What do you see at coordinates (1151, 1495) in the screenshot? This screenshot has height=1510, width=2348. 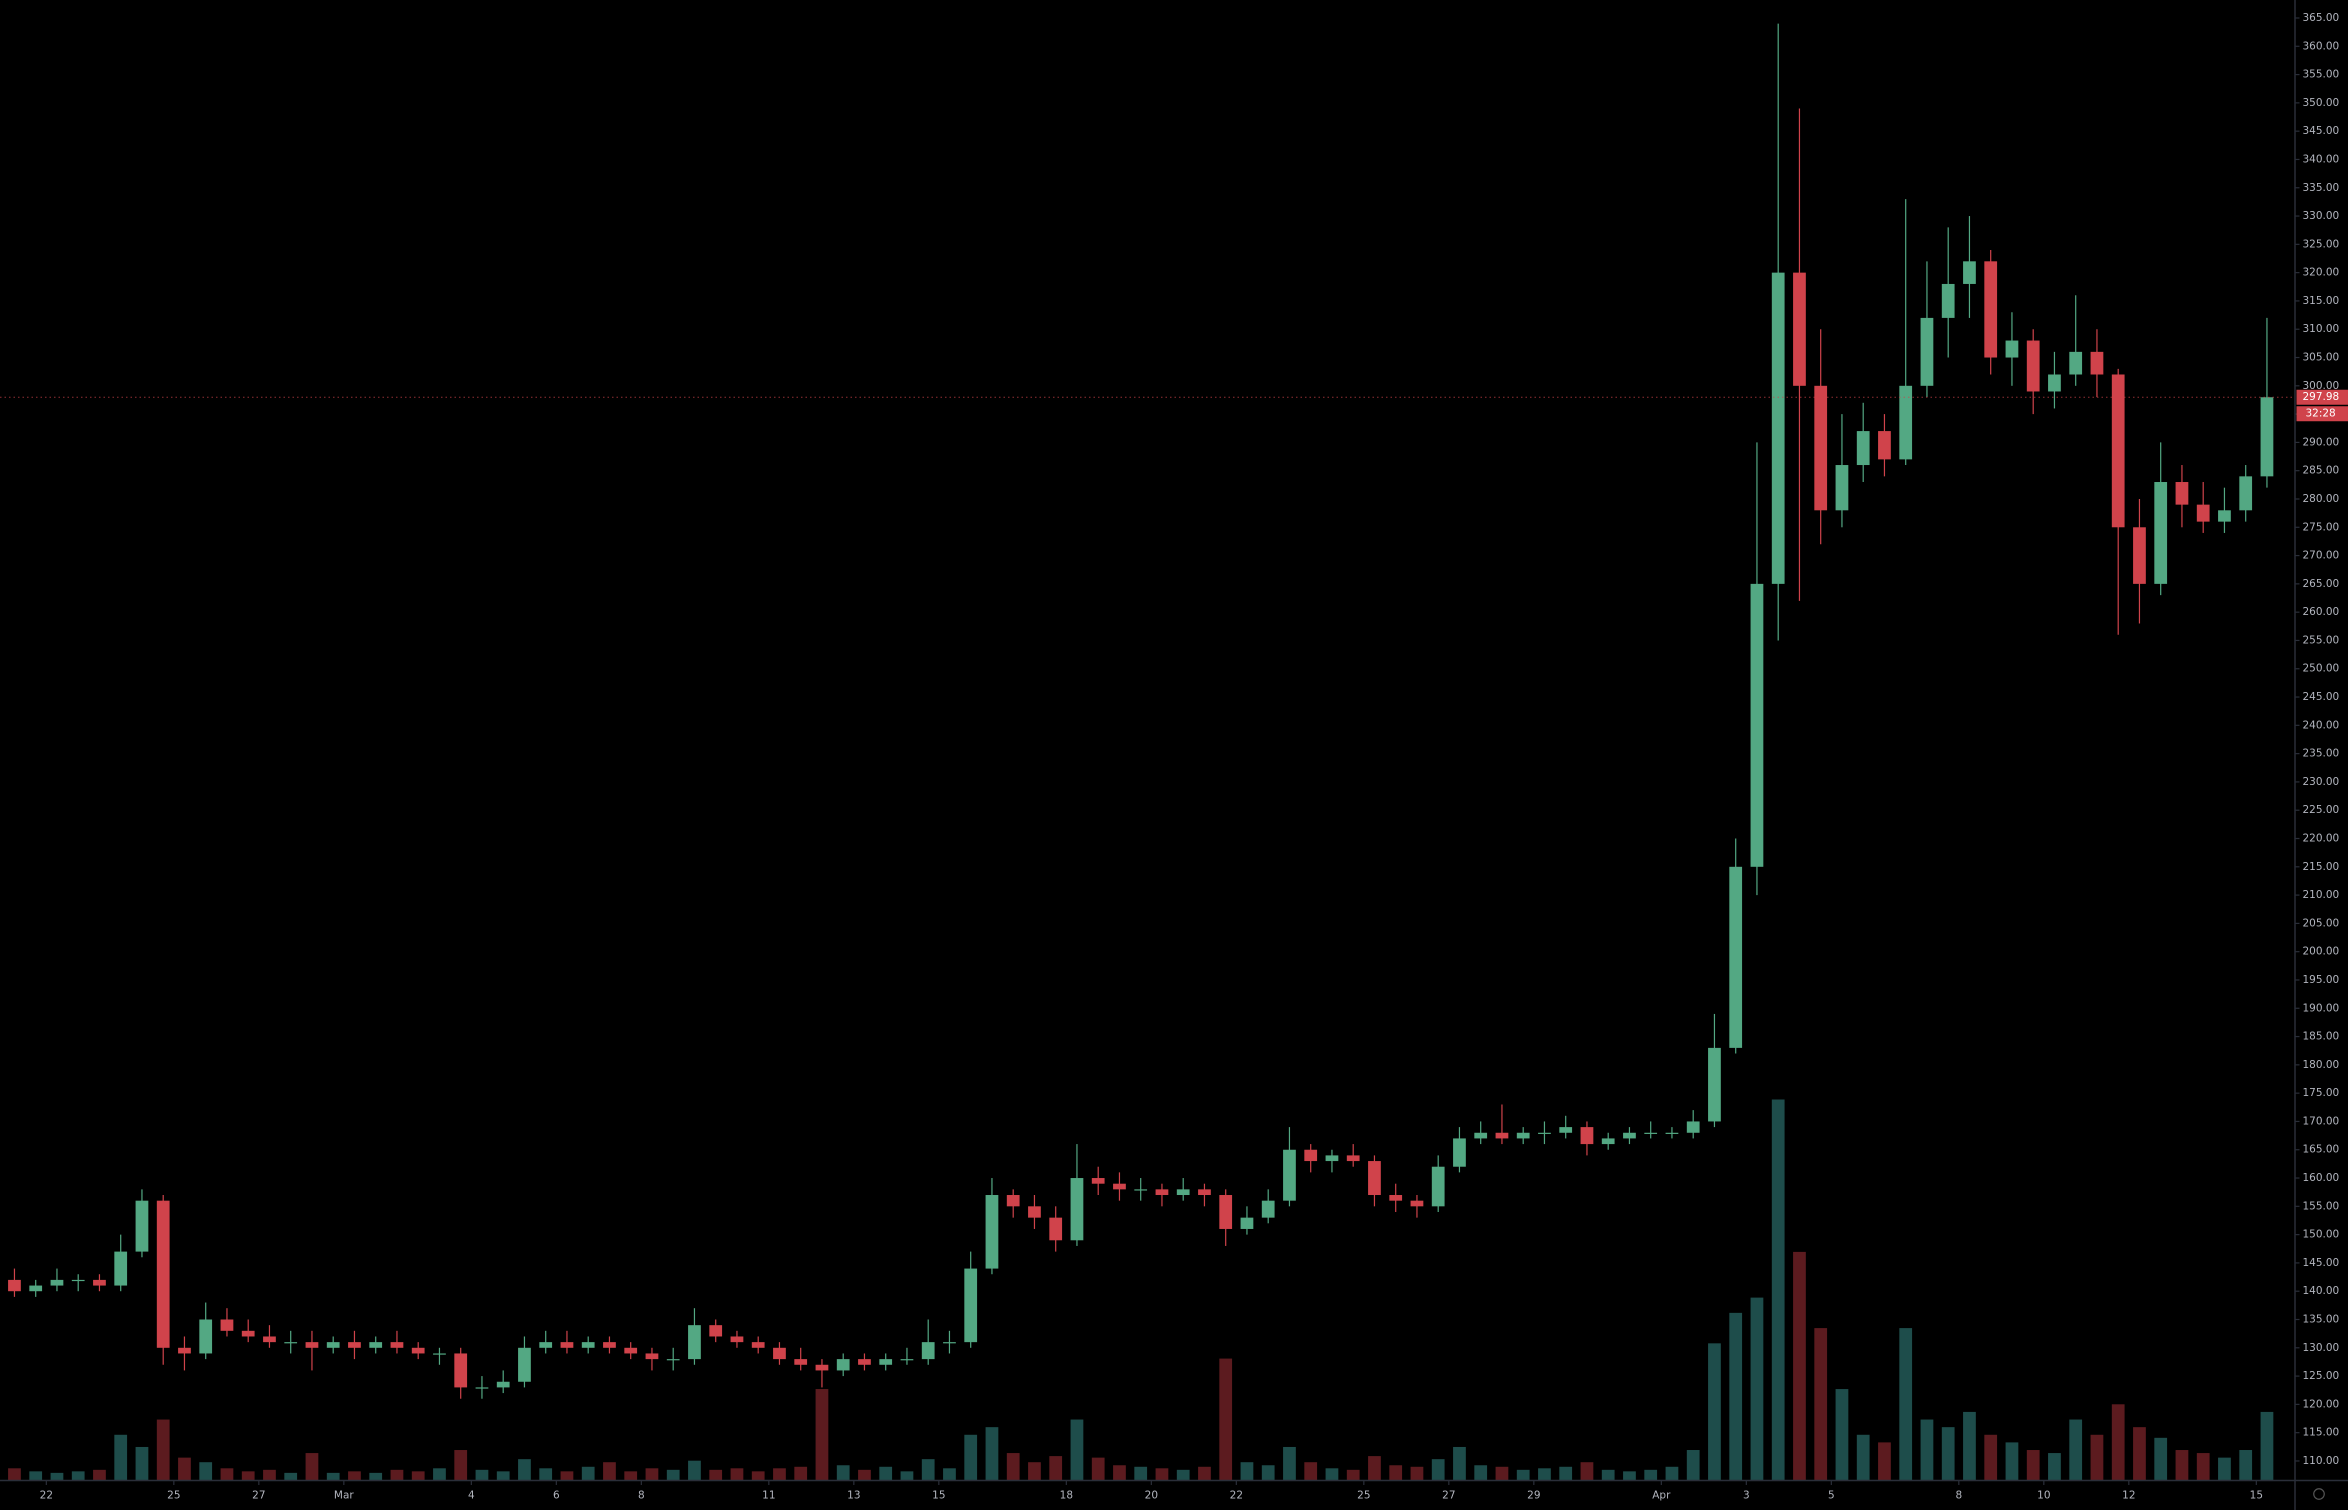 I see `x-tick-label: 20` at bounding box center [1151, 1495].